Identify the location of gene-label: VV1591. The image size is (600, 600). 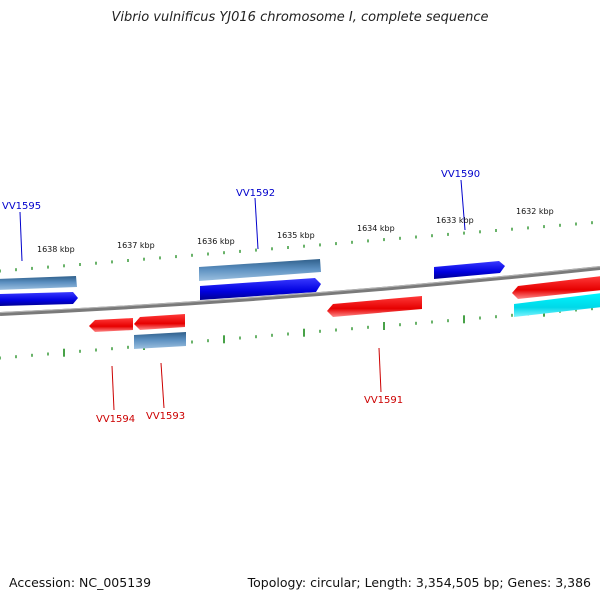
(383, 400).